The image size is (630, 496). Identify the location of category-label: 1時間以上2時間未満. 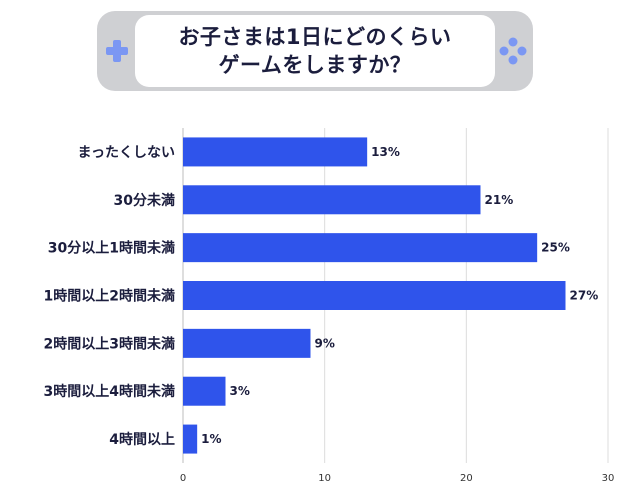
(109, 296).